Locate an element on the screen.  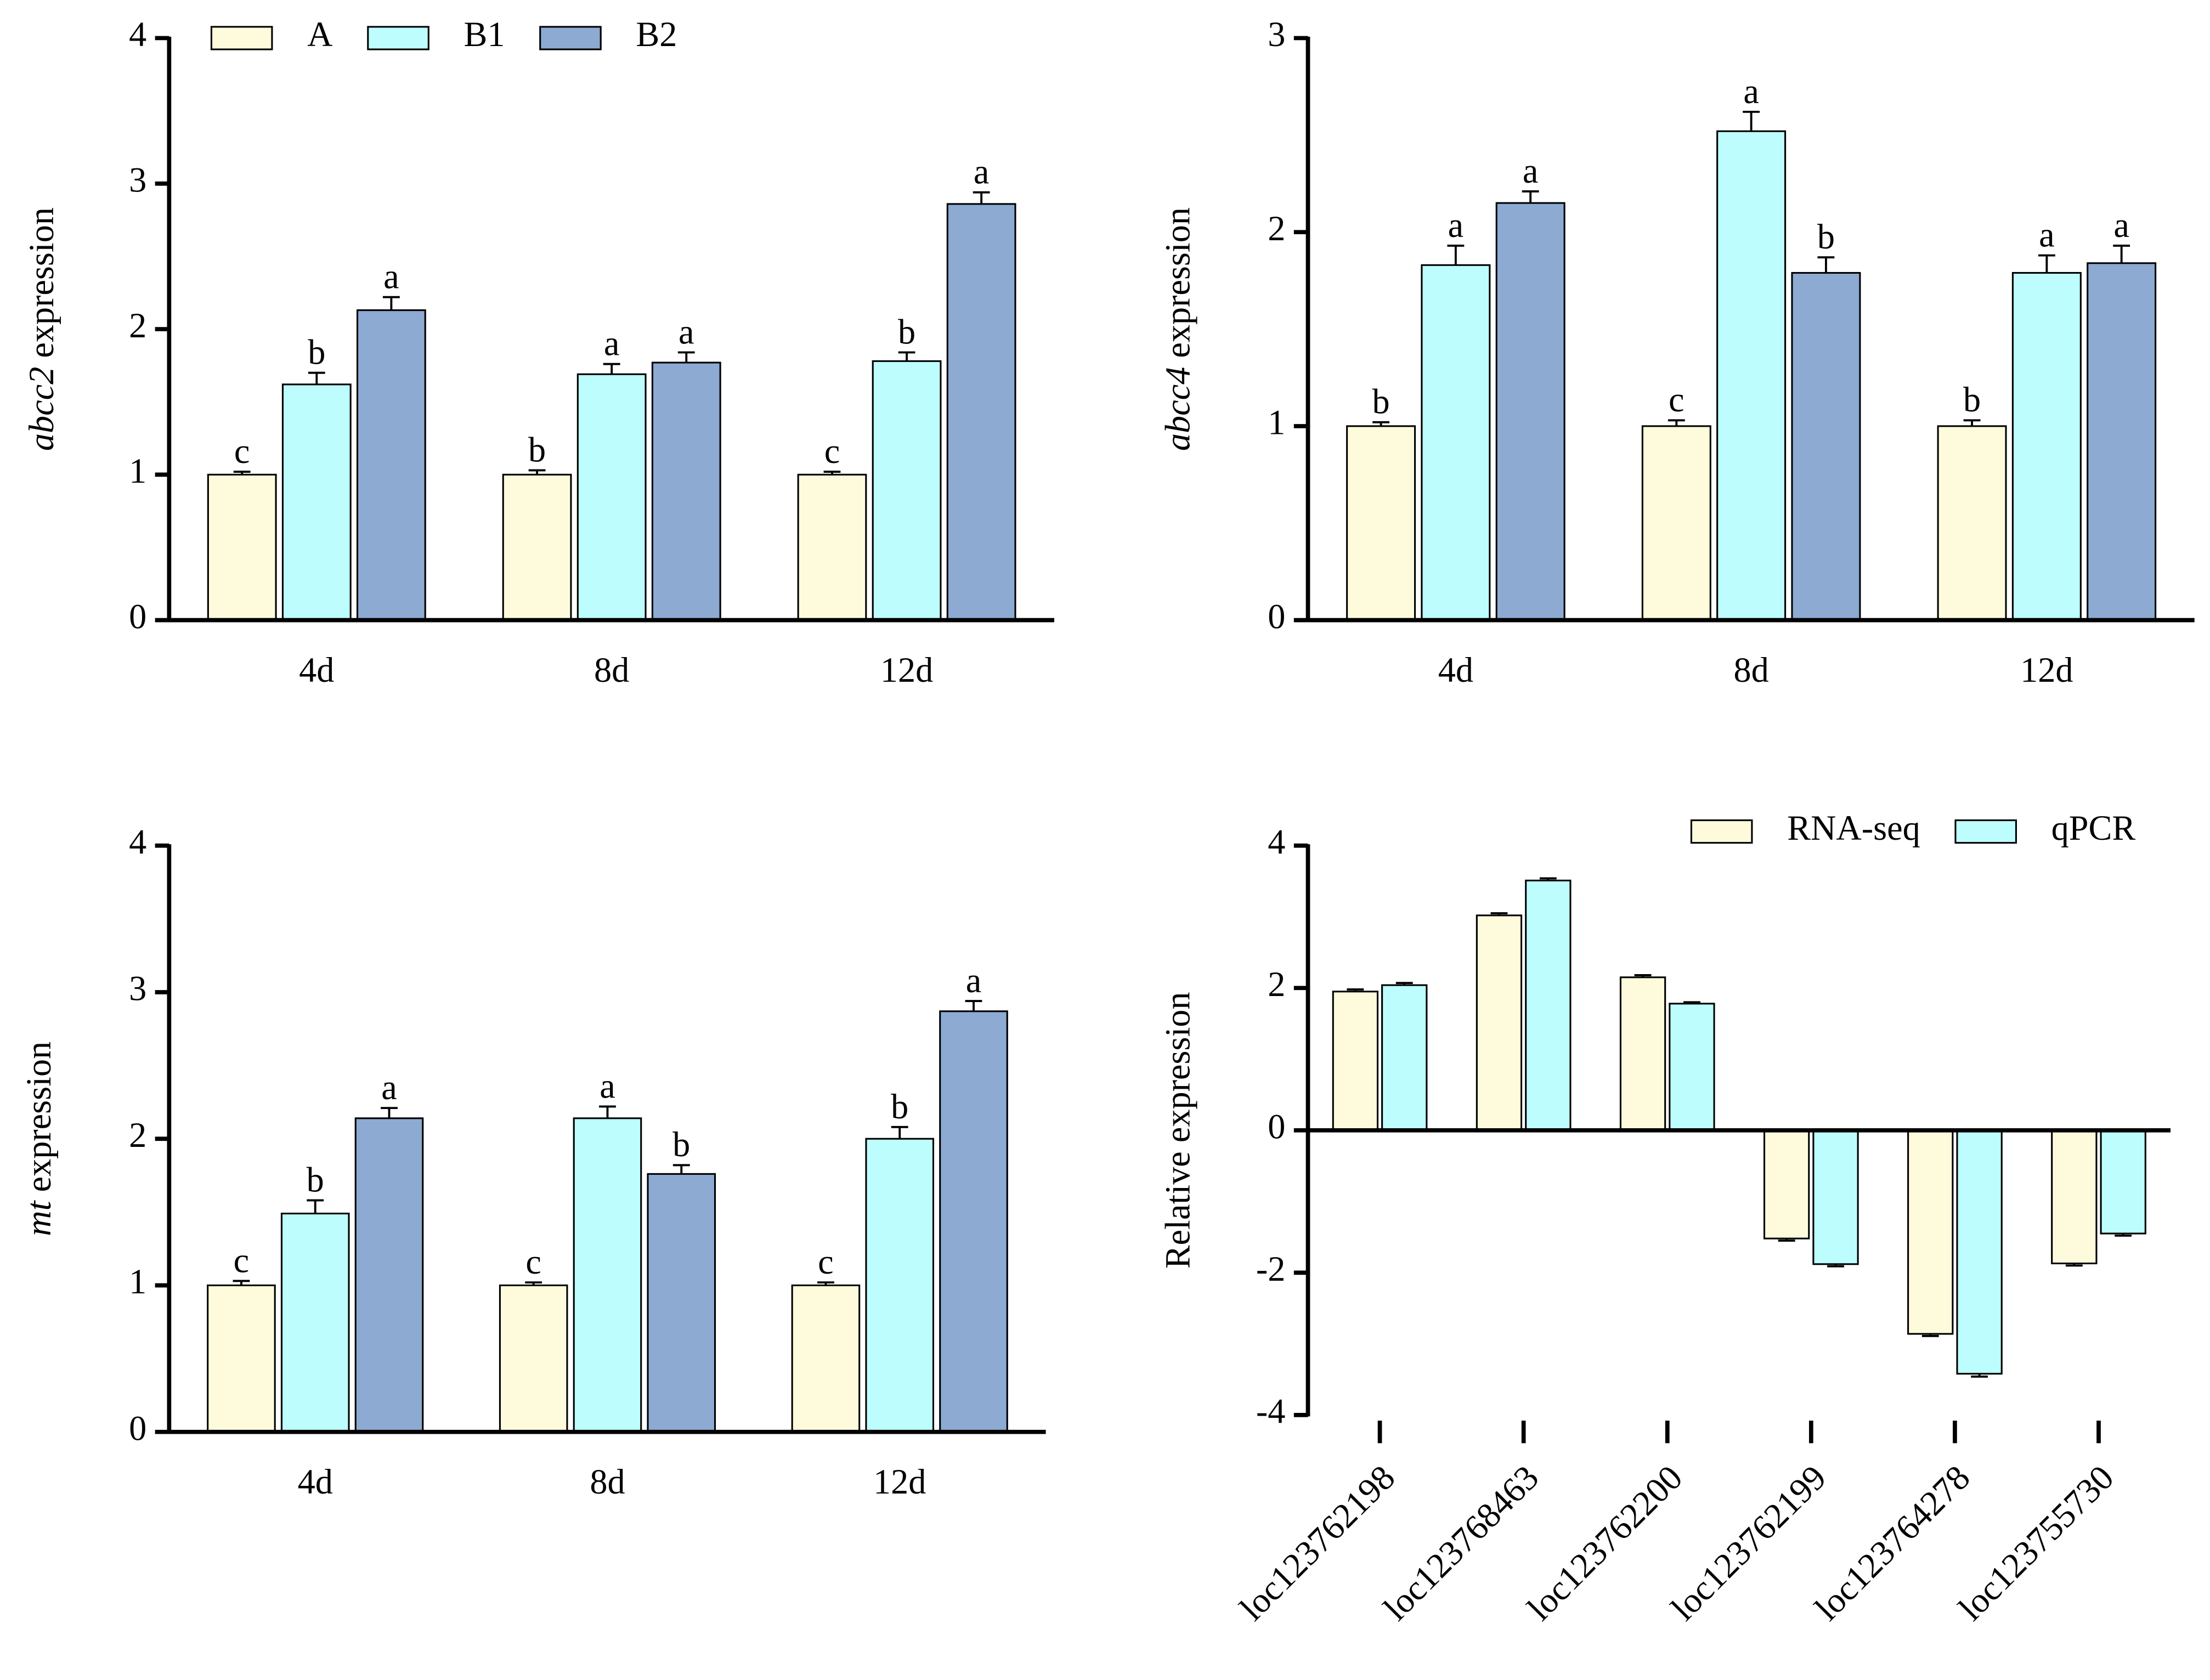
x-tick-label: 4d is located at coordinates (1455, 669).